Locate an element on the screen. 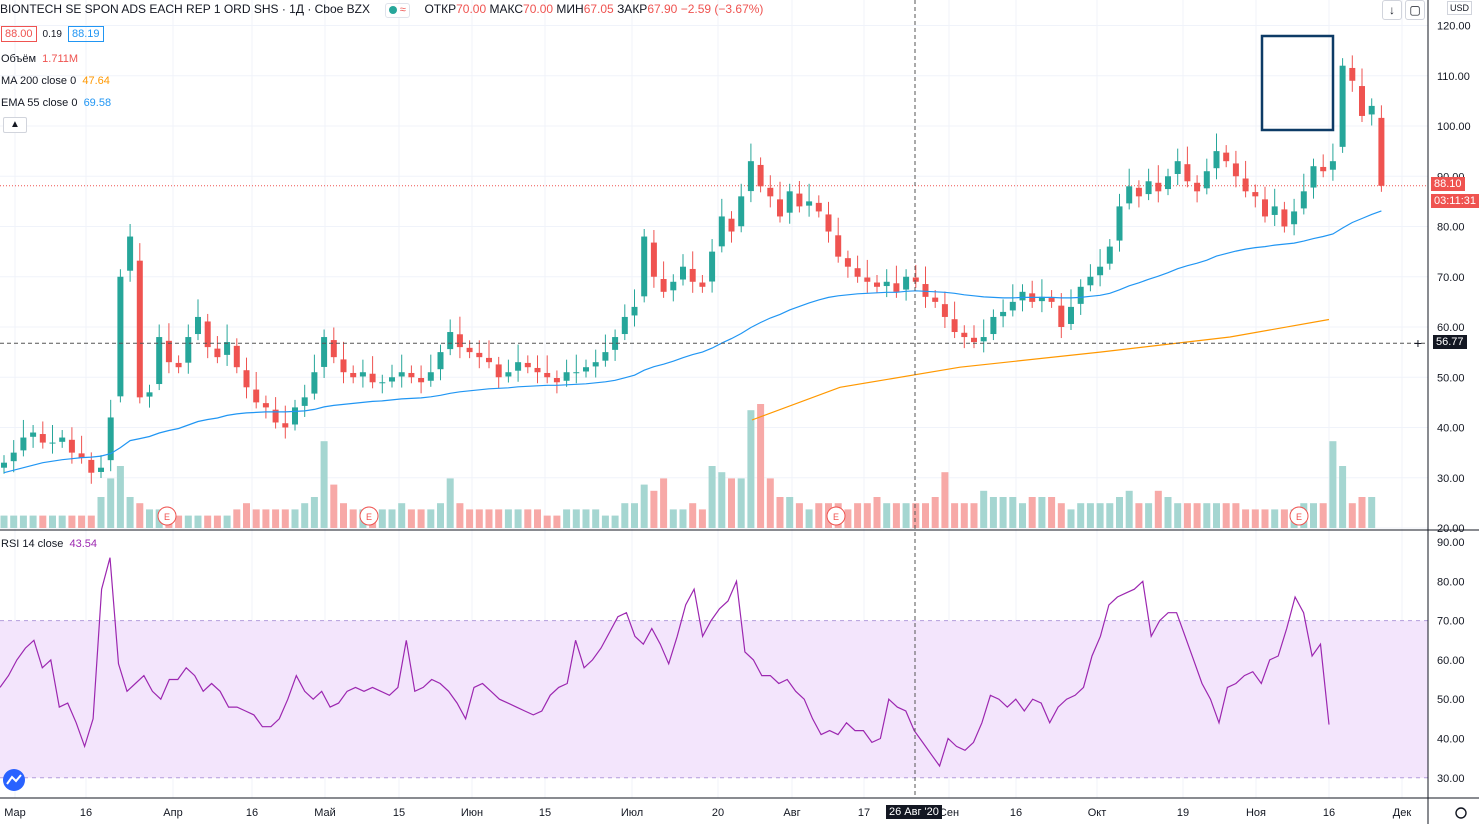  collapse-legend-button: ▲ is located at coordinates (15, 125).